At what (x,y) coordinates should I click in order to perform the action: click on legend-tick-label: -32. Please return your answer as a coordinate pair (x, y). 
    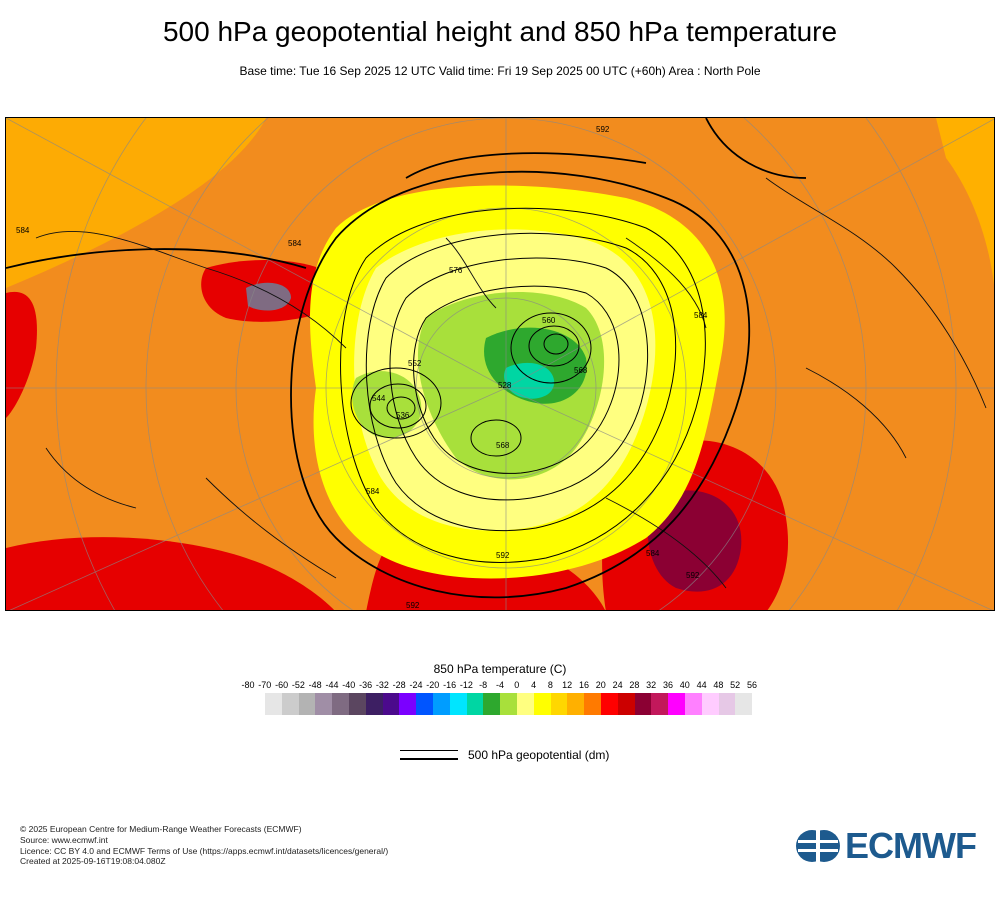
    Looking at the image, I should click on (382, 685).